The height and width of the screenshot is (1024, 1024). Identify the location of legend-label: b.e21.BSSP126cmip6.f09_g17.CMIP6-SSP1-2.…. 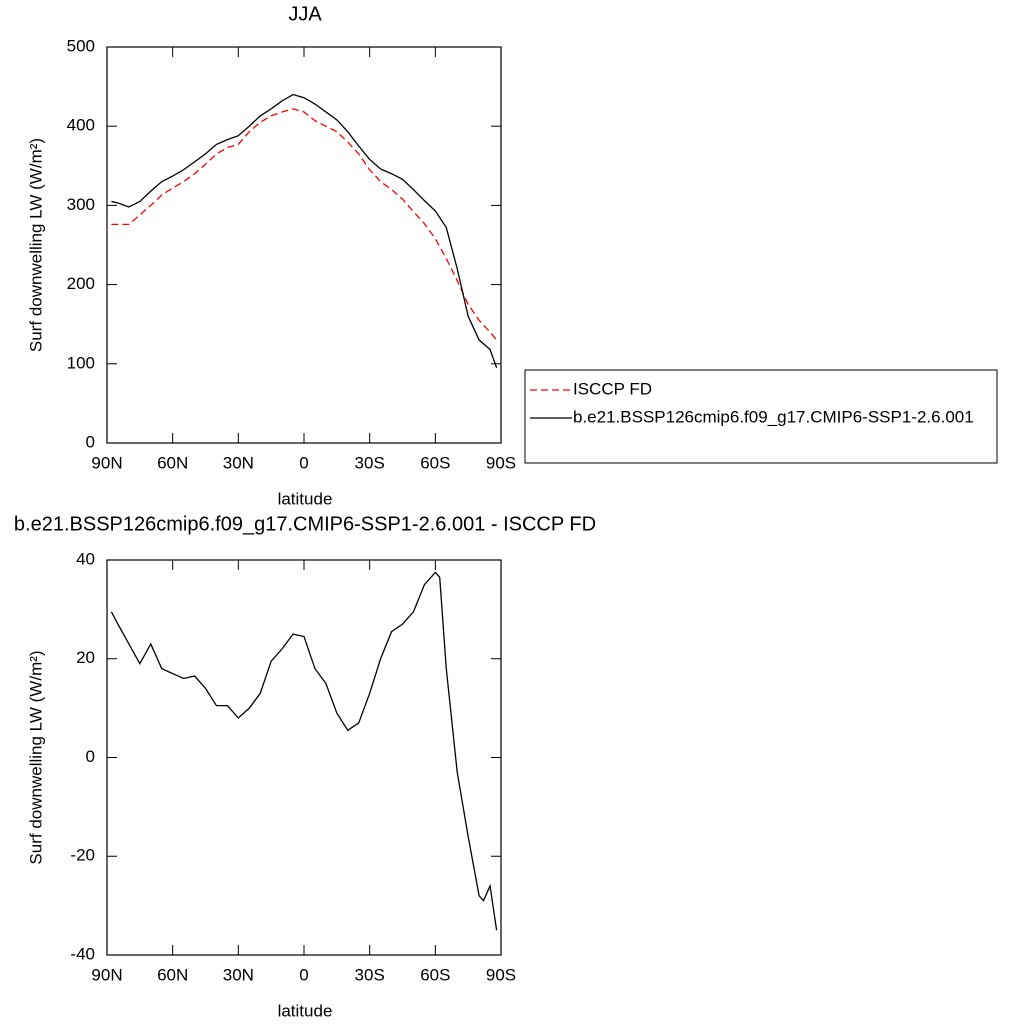
(773, 416).